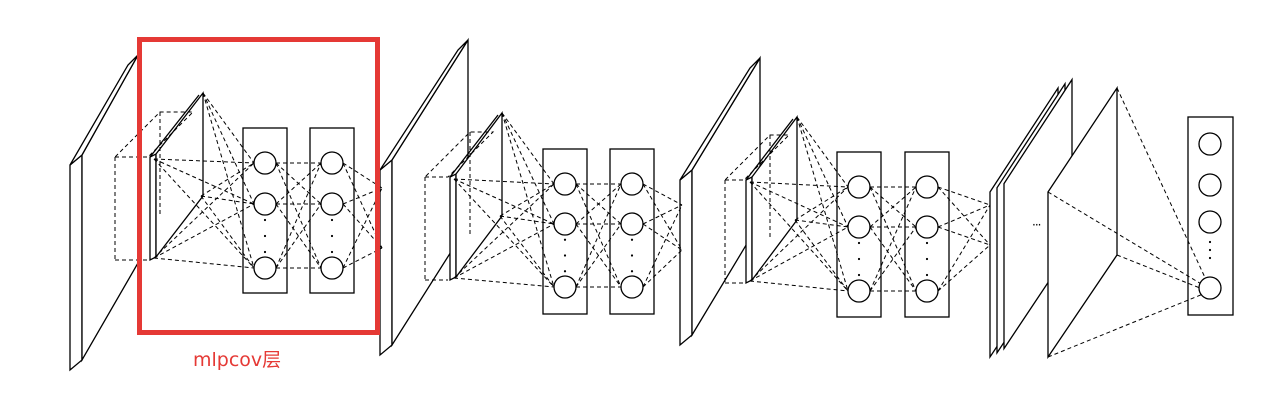  What do you see at coordinates (749, 230) in the screenshot?
I see `block-3-fm-front` at bounding box center [749, 230].